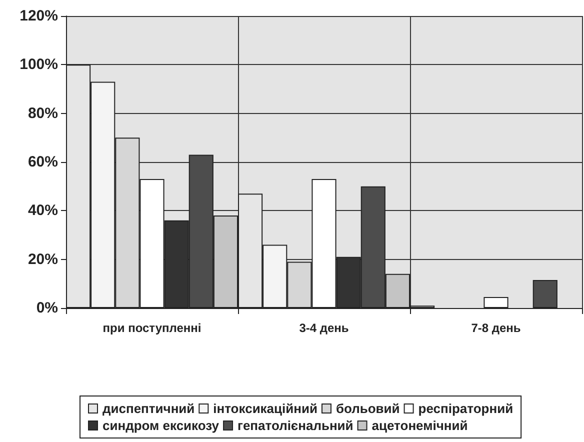 This screenshot has width=584, height=442. What do you see at coordinates (47, 308) in the screenshot?
I see `y-tick-label: 0%` at bounding box center [47, 308].